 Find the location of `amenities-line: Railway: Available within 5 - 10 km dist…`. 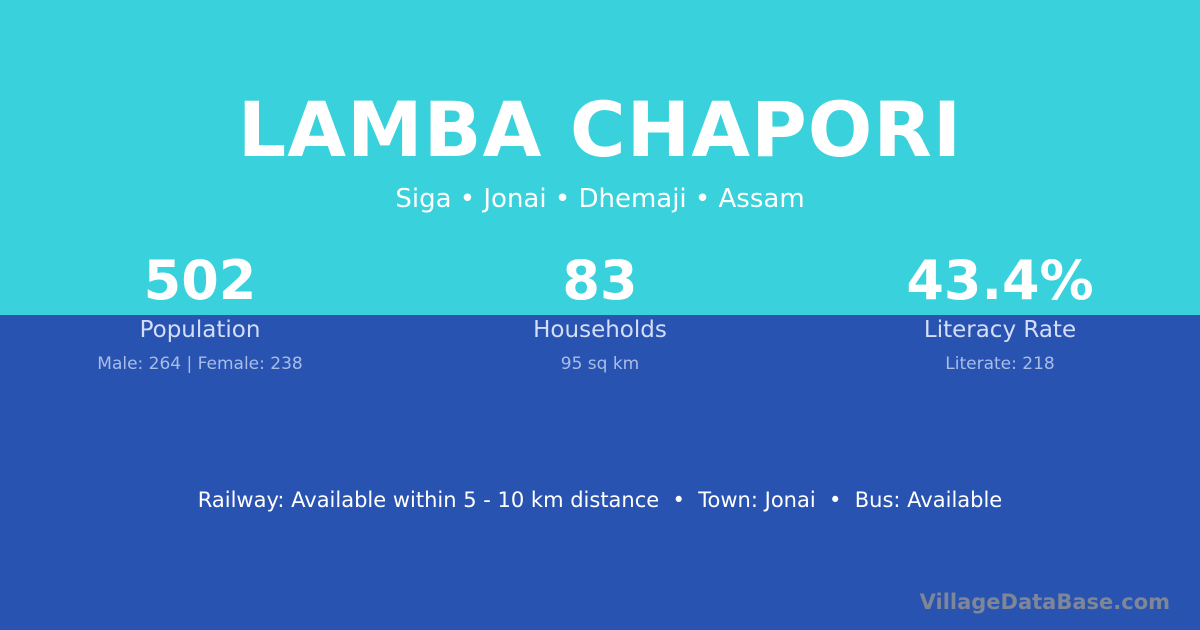

amenities-line: Railway: Available within 5 - 10 km dist… is located at coordinates (600, 500).